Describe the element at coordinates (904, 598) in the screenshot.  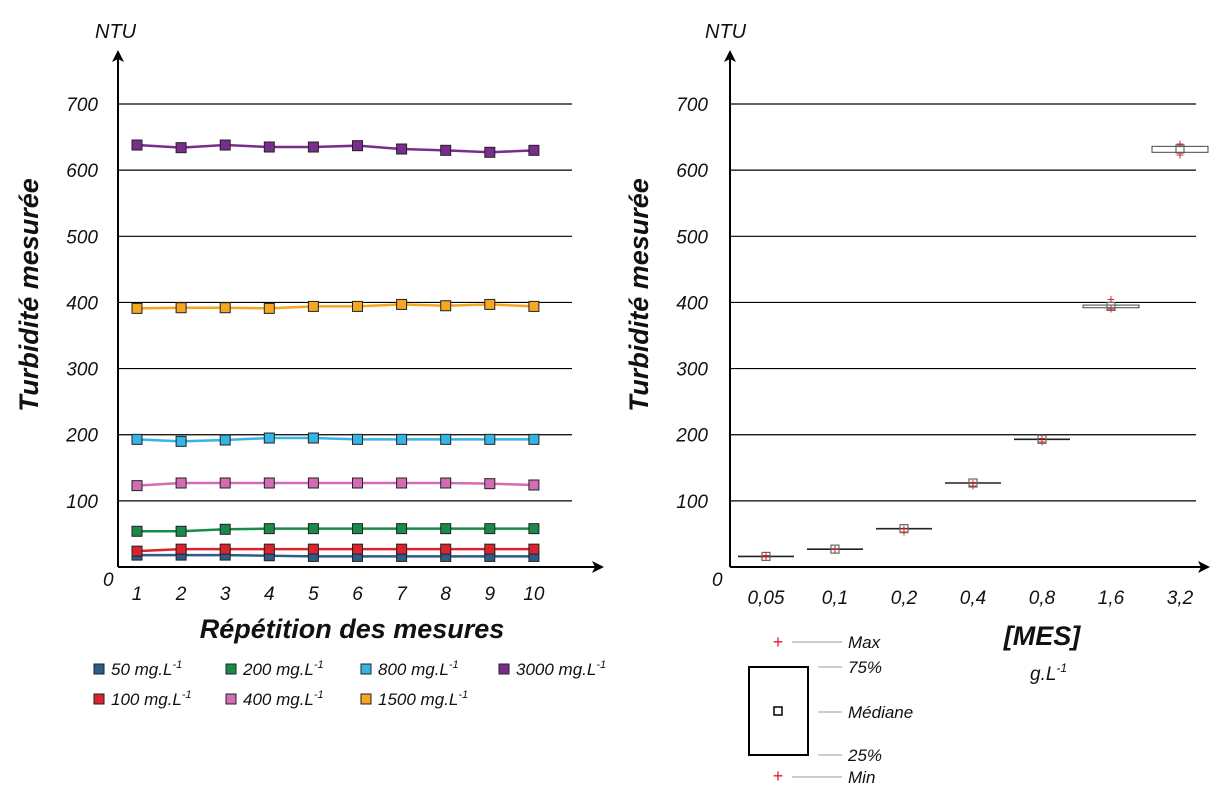
I see `right-x-tick-label: 0,2` at that location.